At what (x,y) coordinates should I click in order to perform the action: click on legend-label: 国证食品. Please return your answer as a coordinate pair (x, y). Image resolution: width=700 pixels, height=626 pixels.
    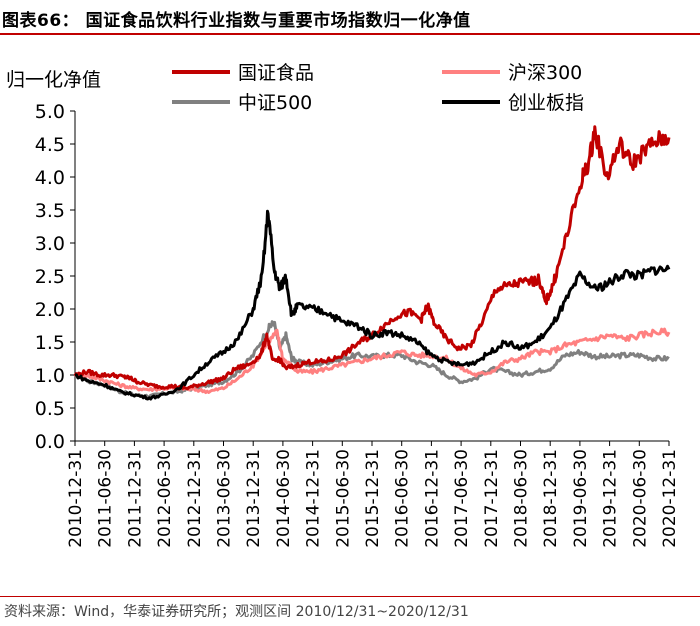
    Looking at the image, I should click on (276, 73).